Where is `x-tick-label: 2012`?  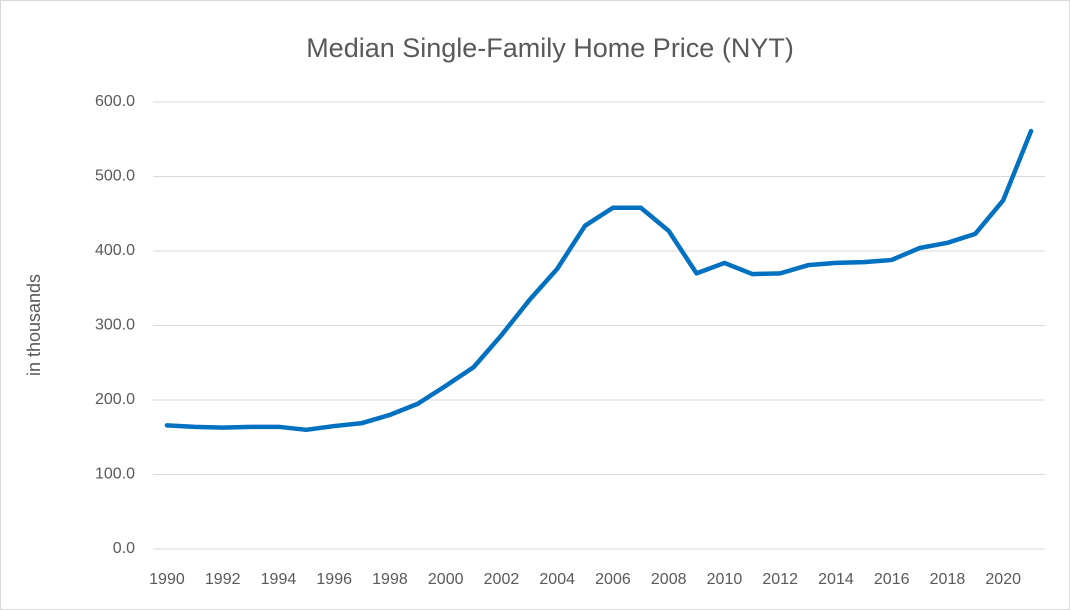 x-tick-label: 2012 is located at coordinates (780, 579).